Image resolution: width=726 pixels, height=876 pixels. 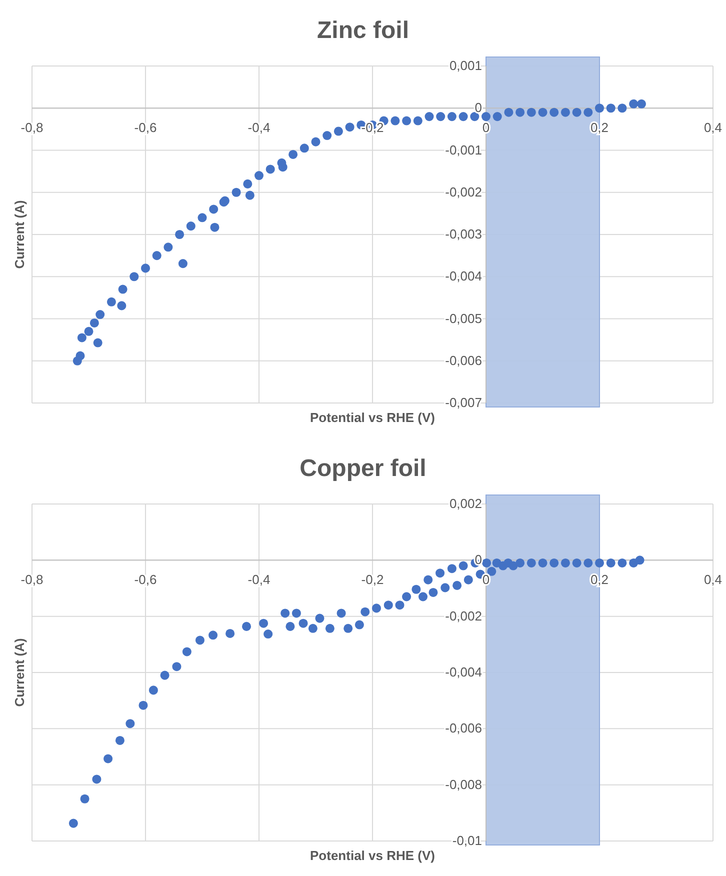 I want to click on y-tick-label: -0,008, so click(x=463, y=784).